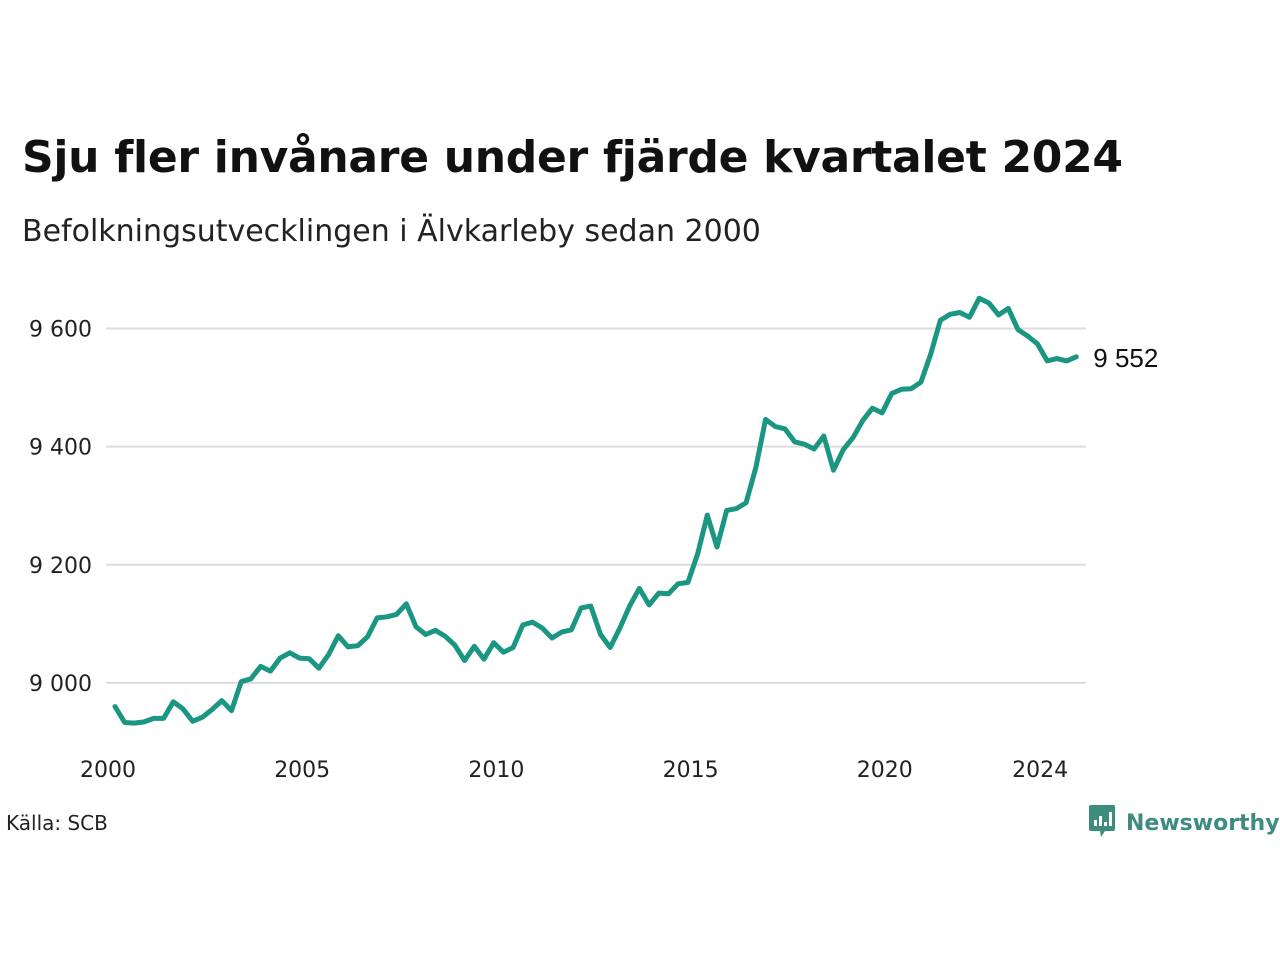 The image size is (1280, 960). Describe the element at coordinates (57, 823) in the screenshot. I see `source-note: Källa: SCB` at that location.